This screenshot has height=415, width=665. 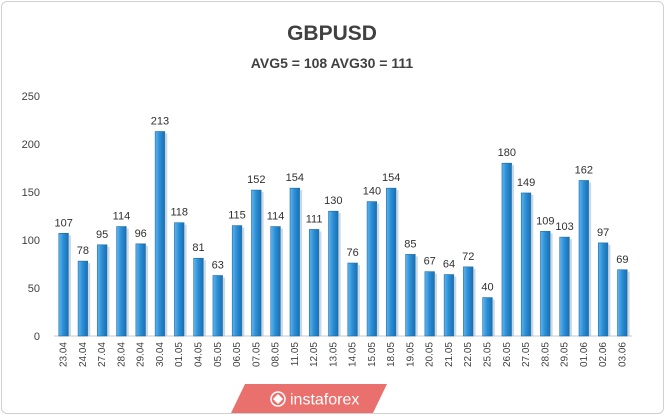 I want to click on y-tick-label: 0, so click(x=37, y=337).